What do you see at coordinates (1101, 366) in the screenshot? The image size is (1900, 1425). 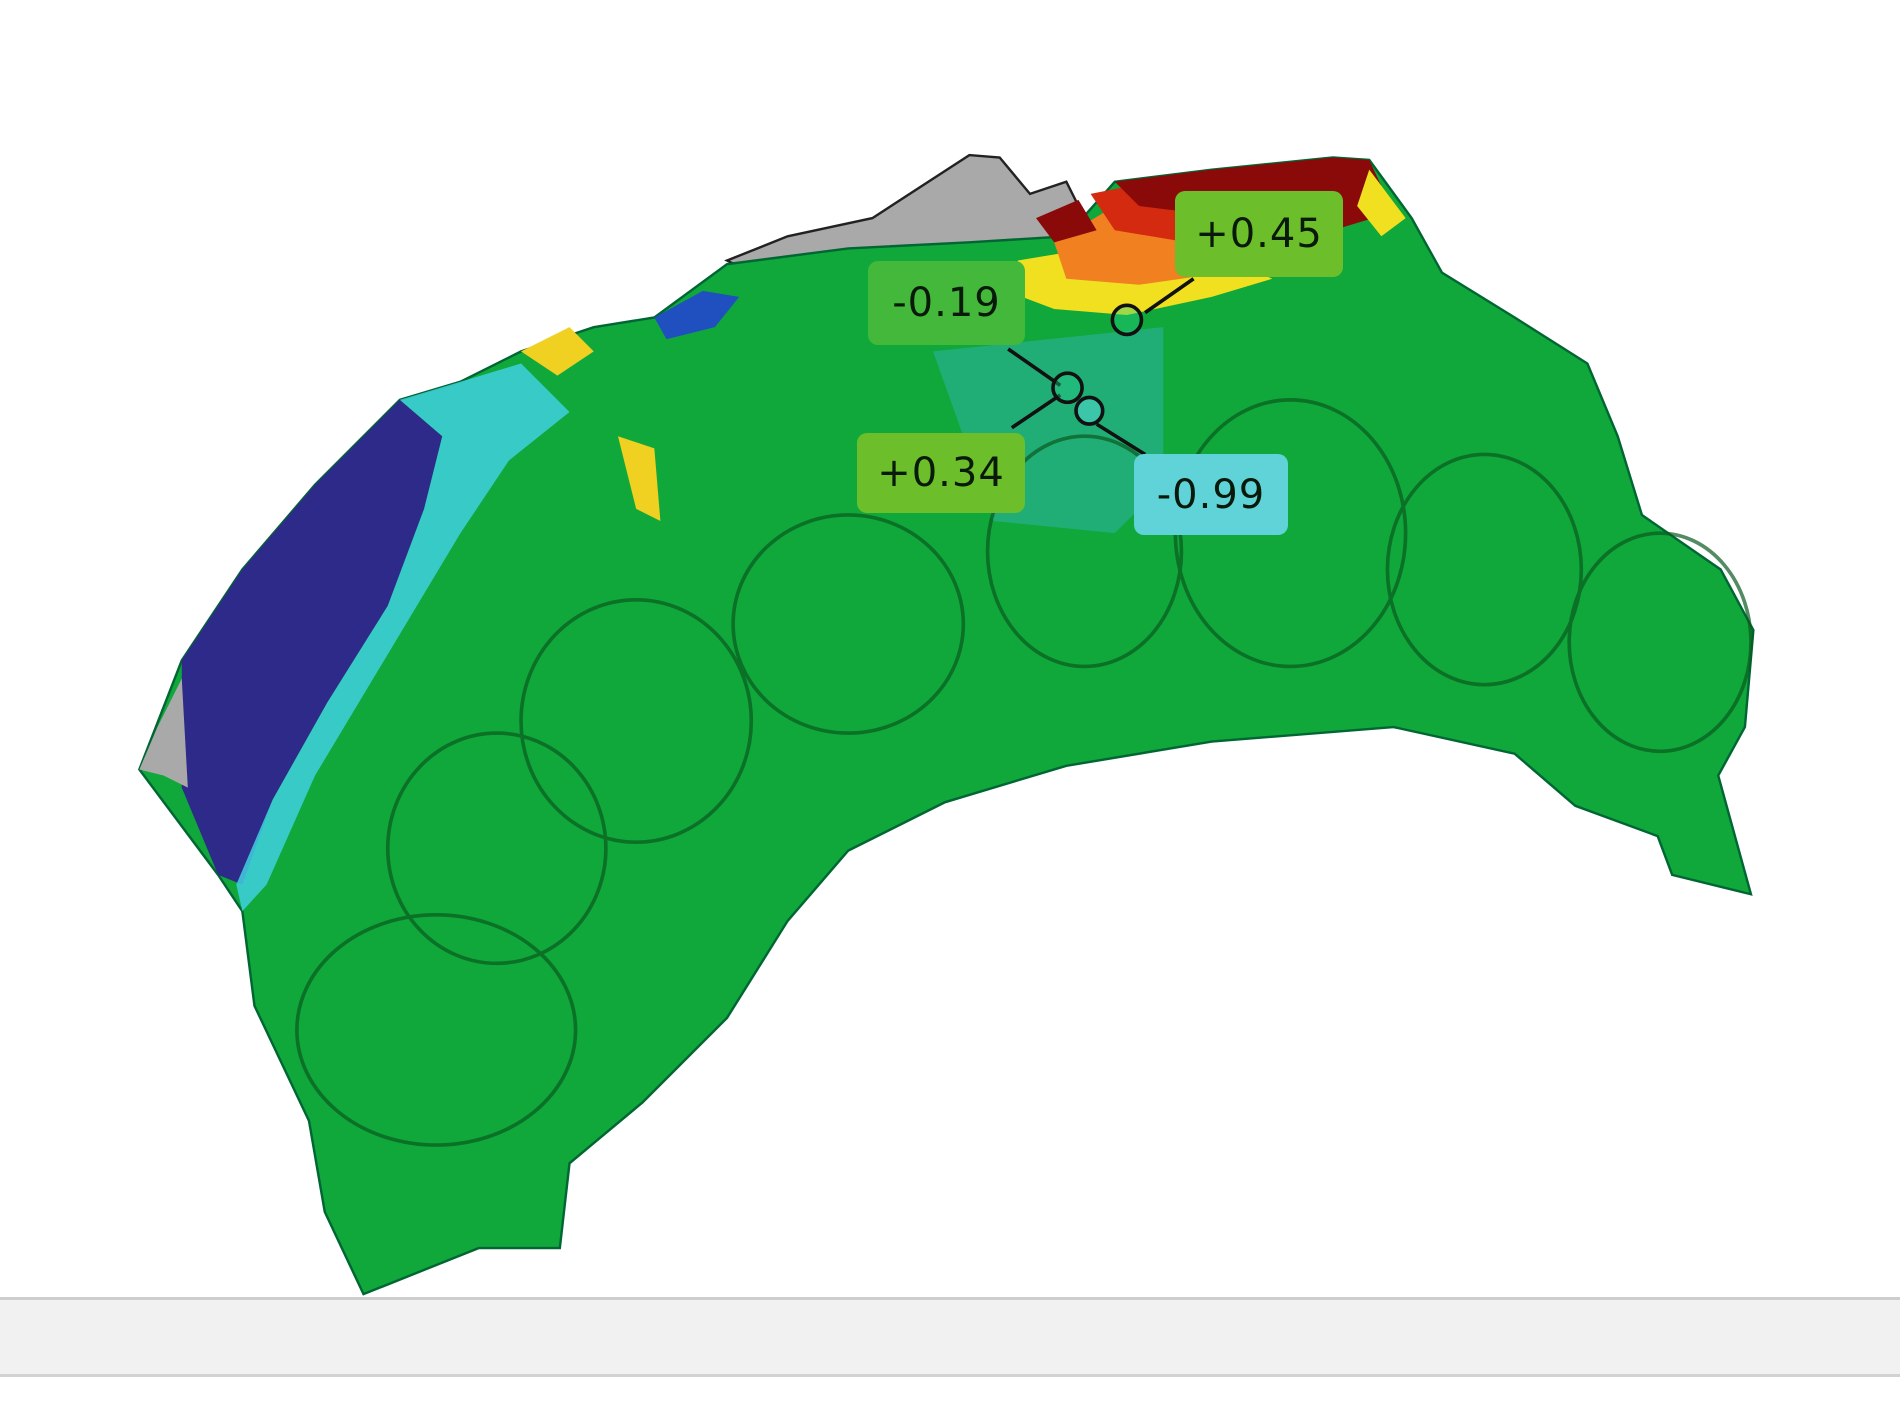 I see `marker-leaders` at bounding box center [1101, 366].